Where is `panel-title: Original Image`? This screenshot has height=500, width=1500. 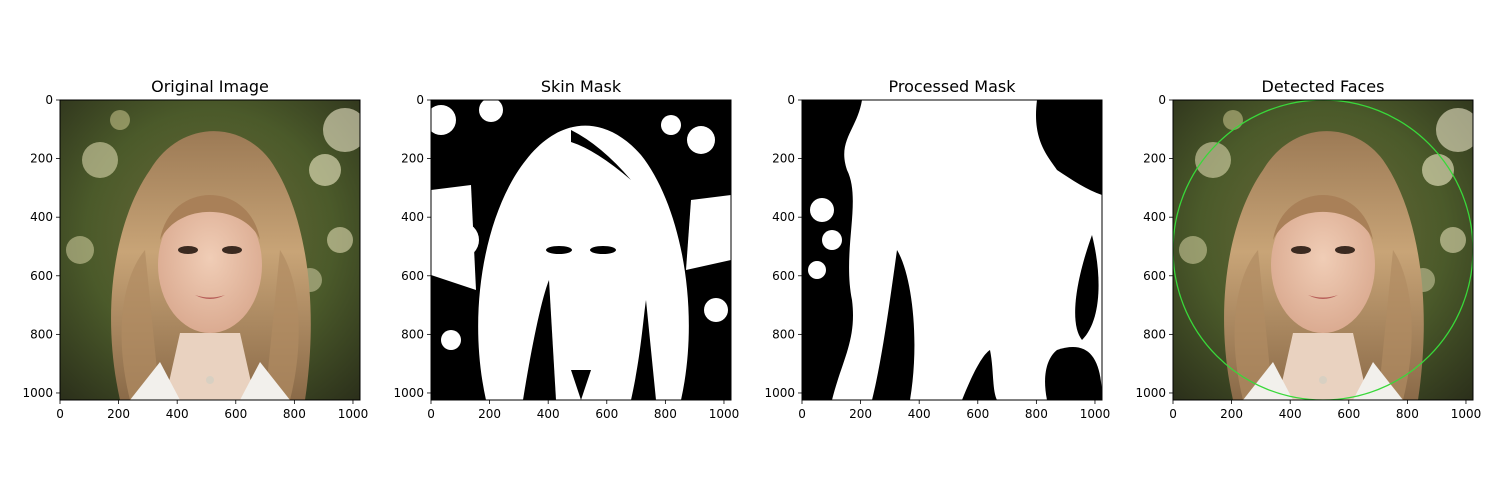
panel-title: Original Image is located at coordinates (210, 86).